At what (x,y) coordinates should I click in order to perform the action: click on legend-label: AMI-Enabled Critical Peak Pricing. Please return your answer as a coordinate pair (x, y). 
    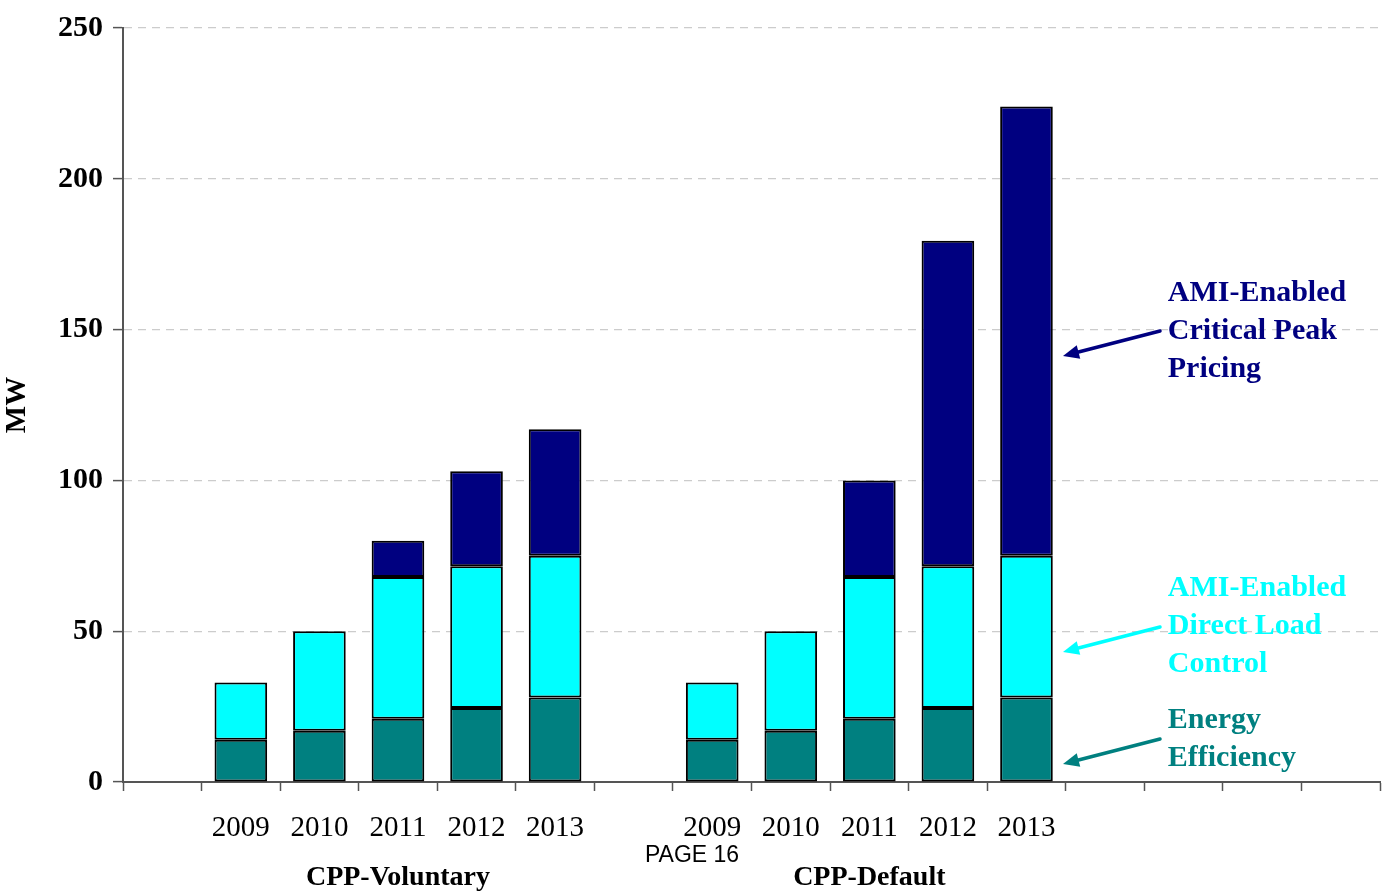
    Looking at the image, I should click on (1257, 328).